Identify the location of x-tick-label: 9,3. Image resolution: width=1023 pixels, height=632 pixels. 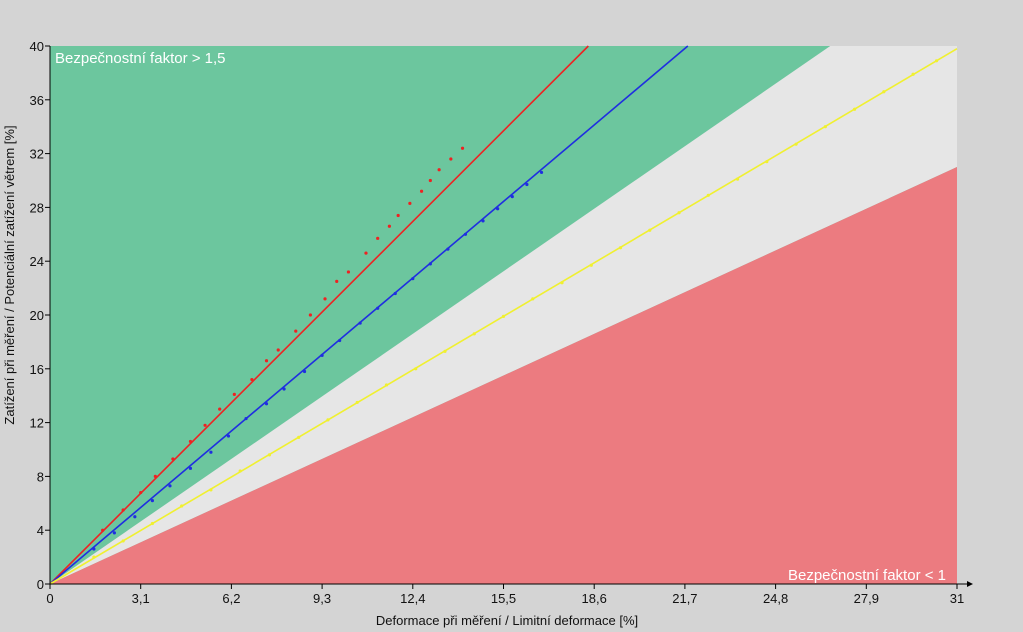
(322, 598).